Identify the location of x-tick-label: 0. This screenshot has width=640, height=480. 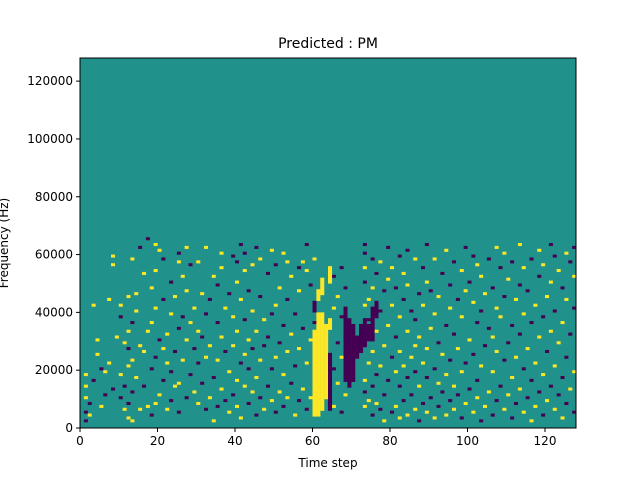
(80, 441).